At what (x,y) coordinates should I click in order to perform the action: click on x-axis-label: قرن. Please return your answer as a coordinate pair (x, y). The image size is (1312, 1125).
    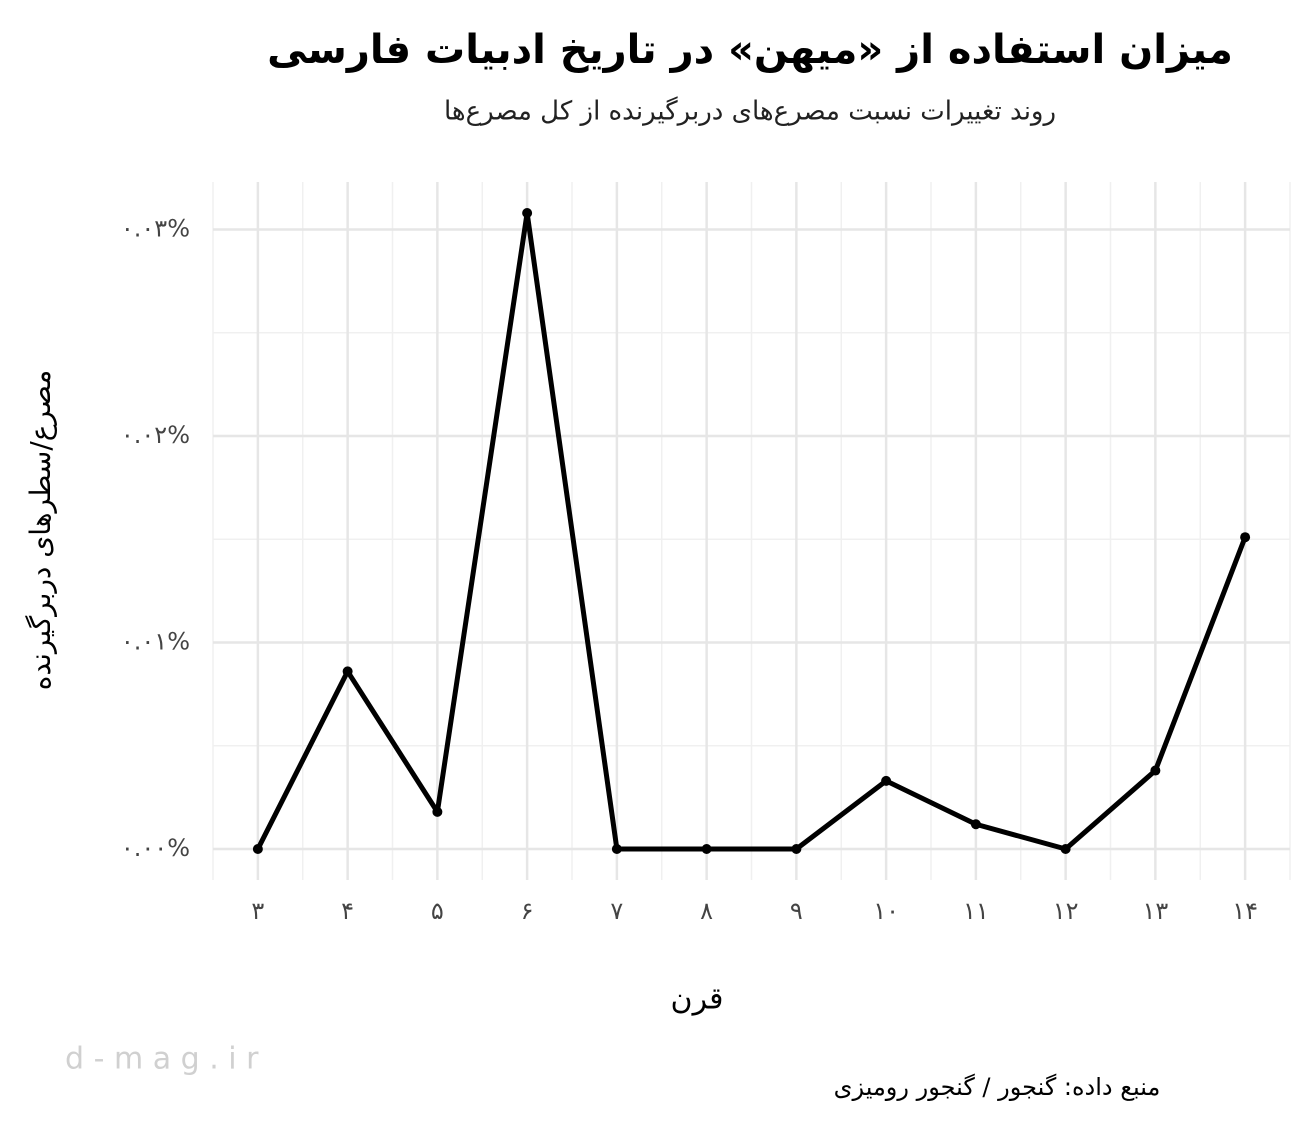
    Looking at the image, I should click on (697, 999).